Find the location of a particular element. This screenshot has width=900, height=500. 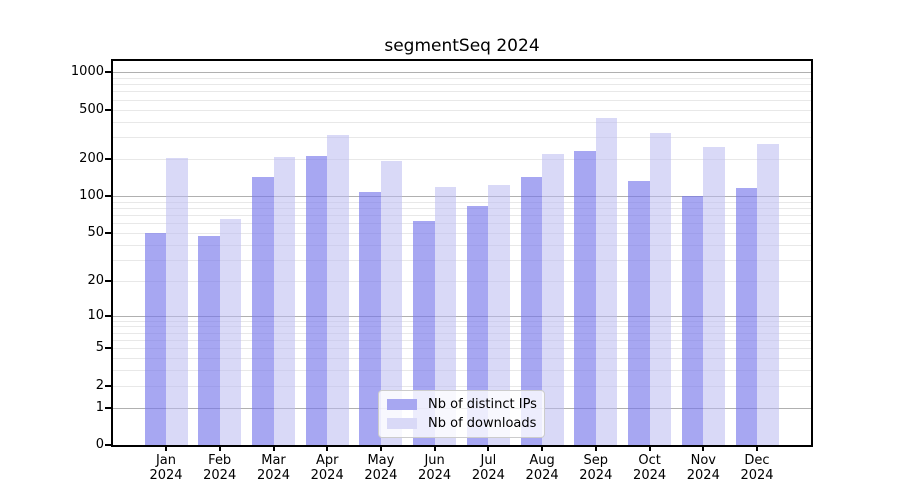

y-tick-label: 50 is located at coordinates (95, 232).